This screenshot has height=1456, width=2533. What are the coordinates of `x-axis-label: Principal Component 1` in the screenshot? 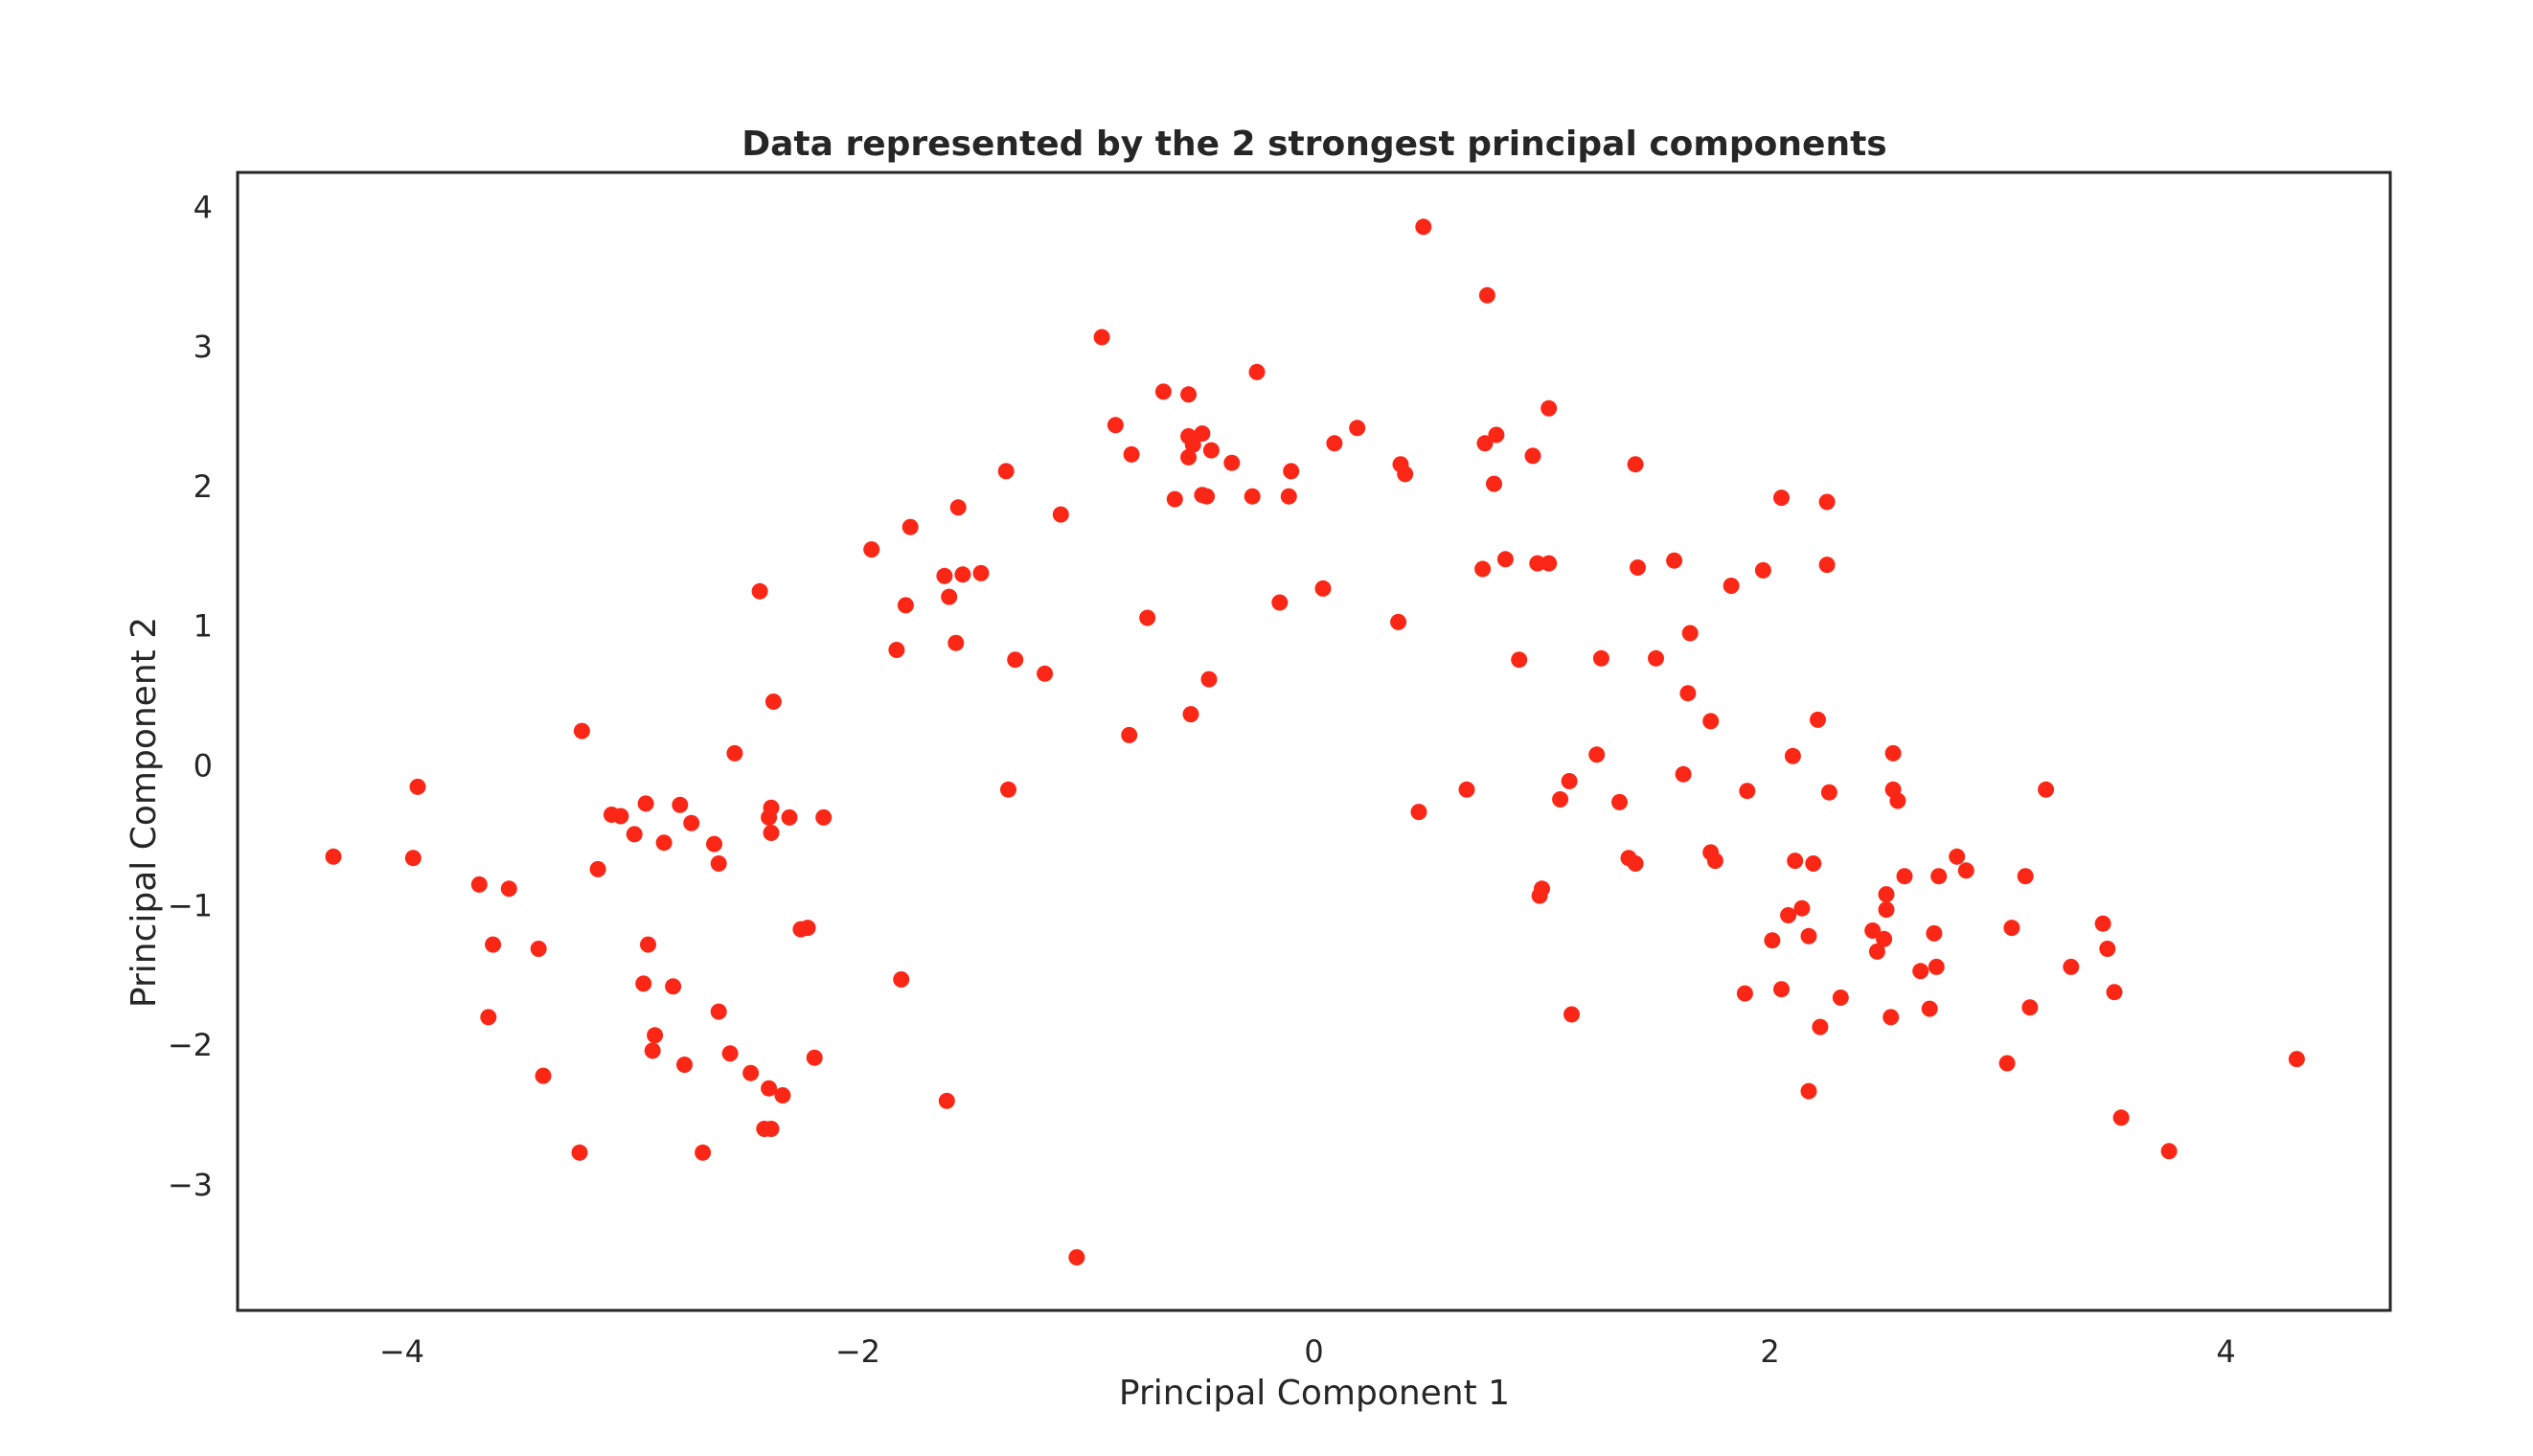 It's located at (1314, 1394).